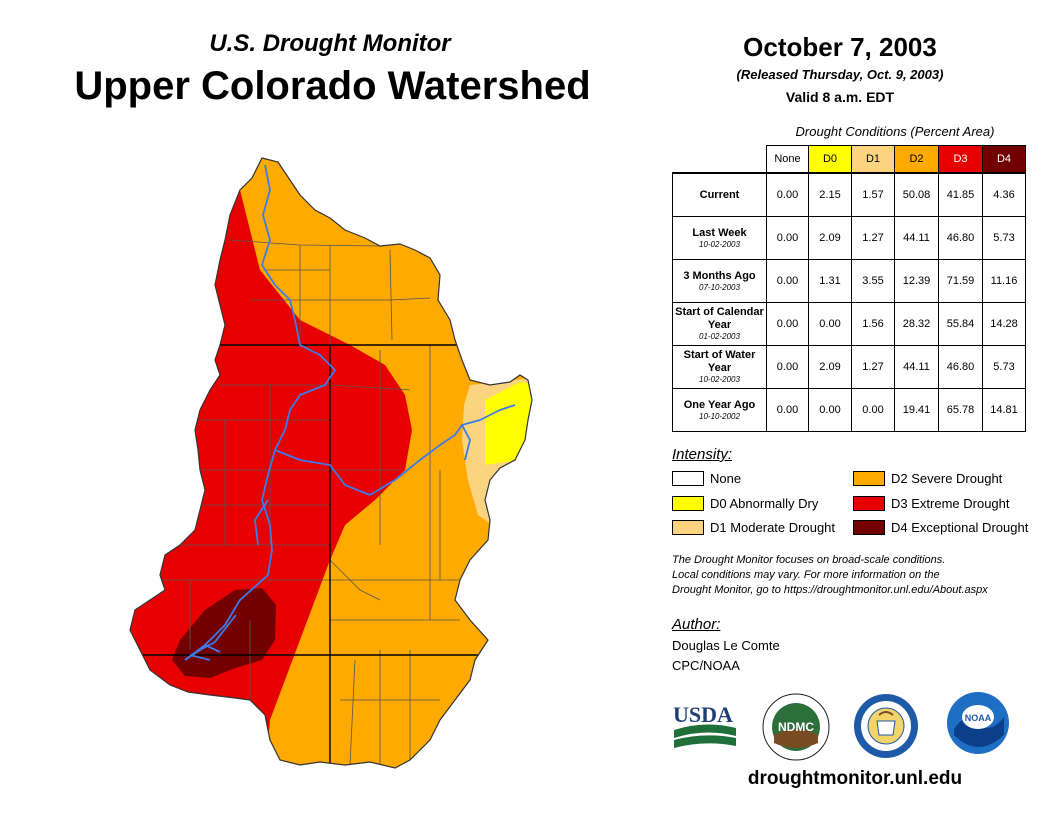 The image size is (1056, 816). What do you see at coordinates (916, 324) in the screenshot?
I see `table-cell: 28.32` at bounding box center [916, 324].